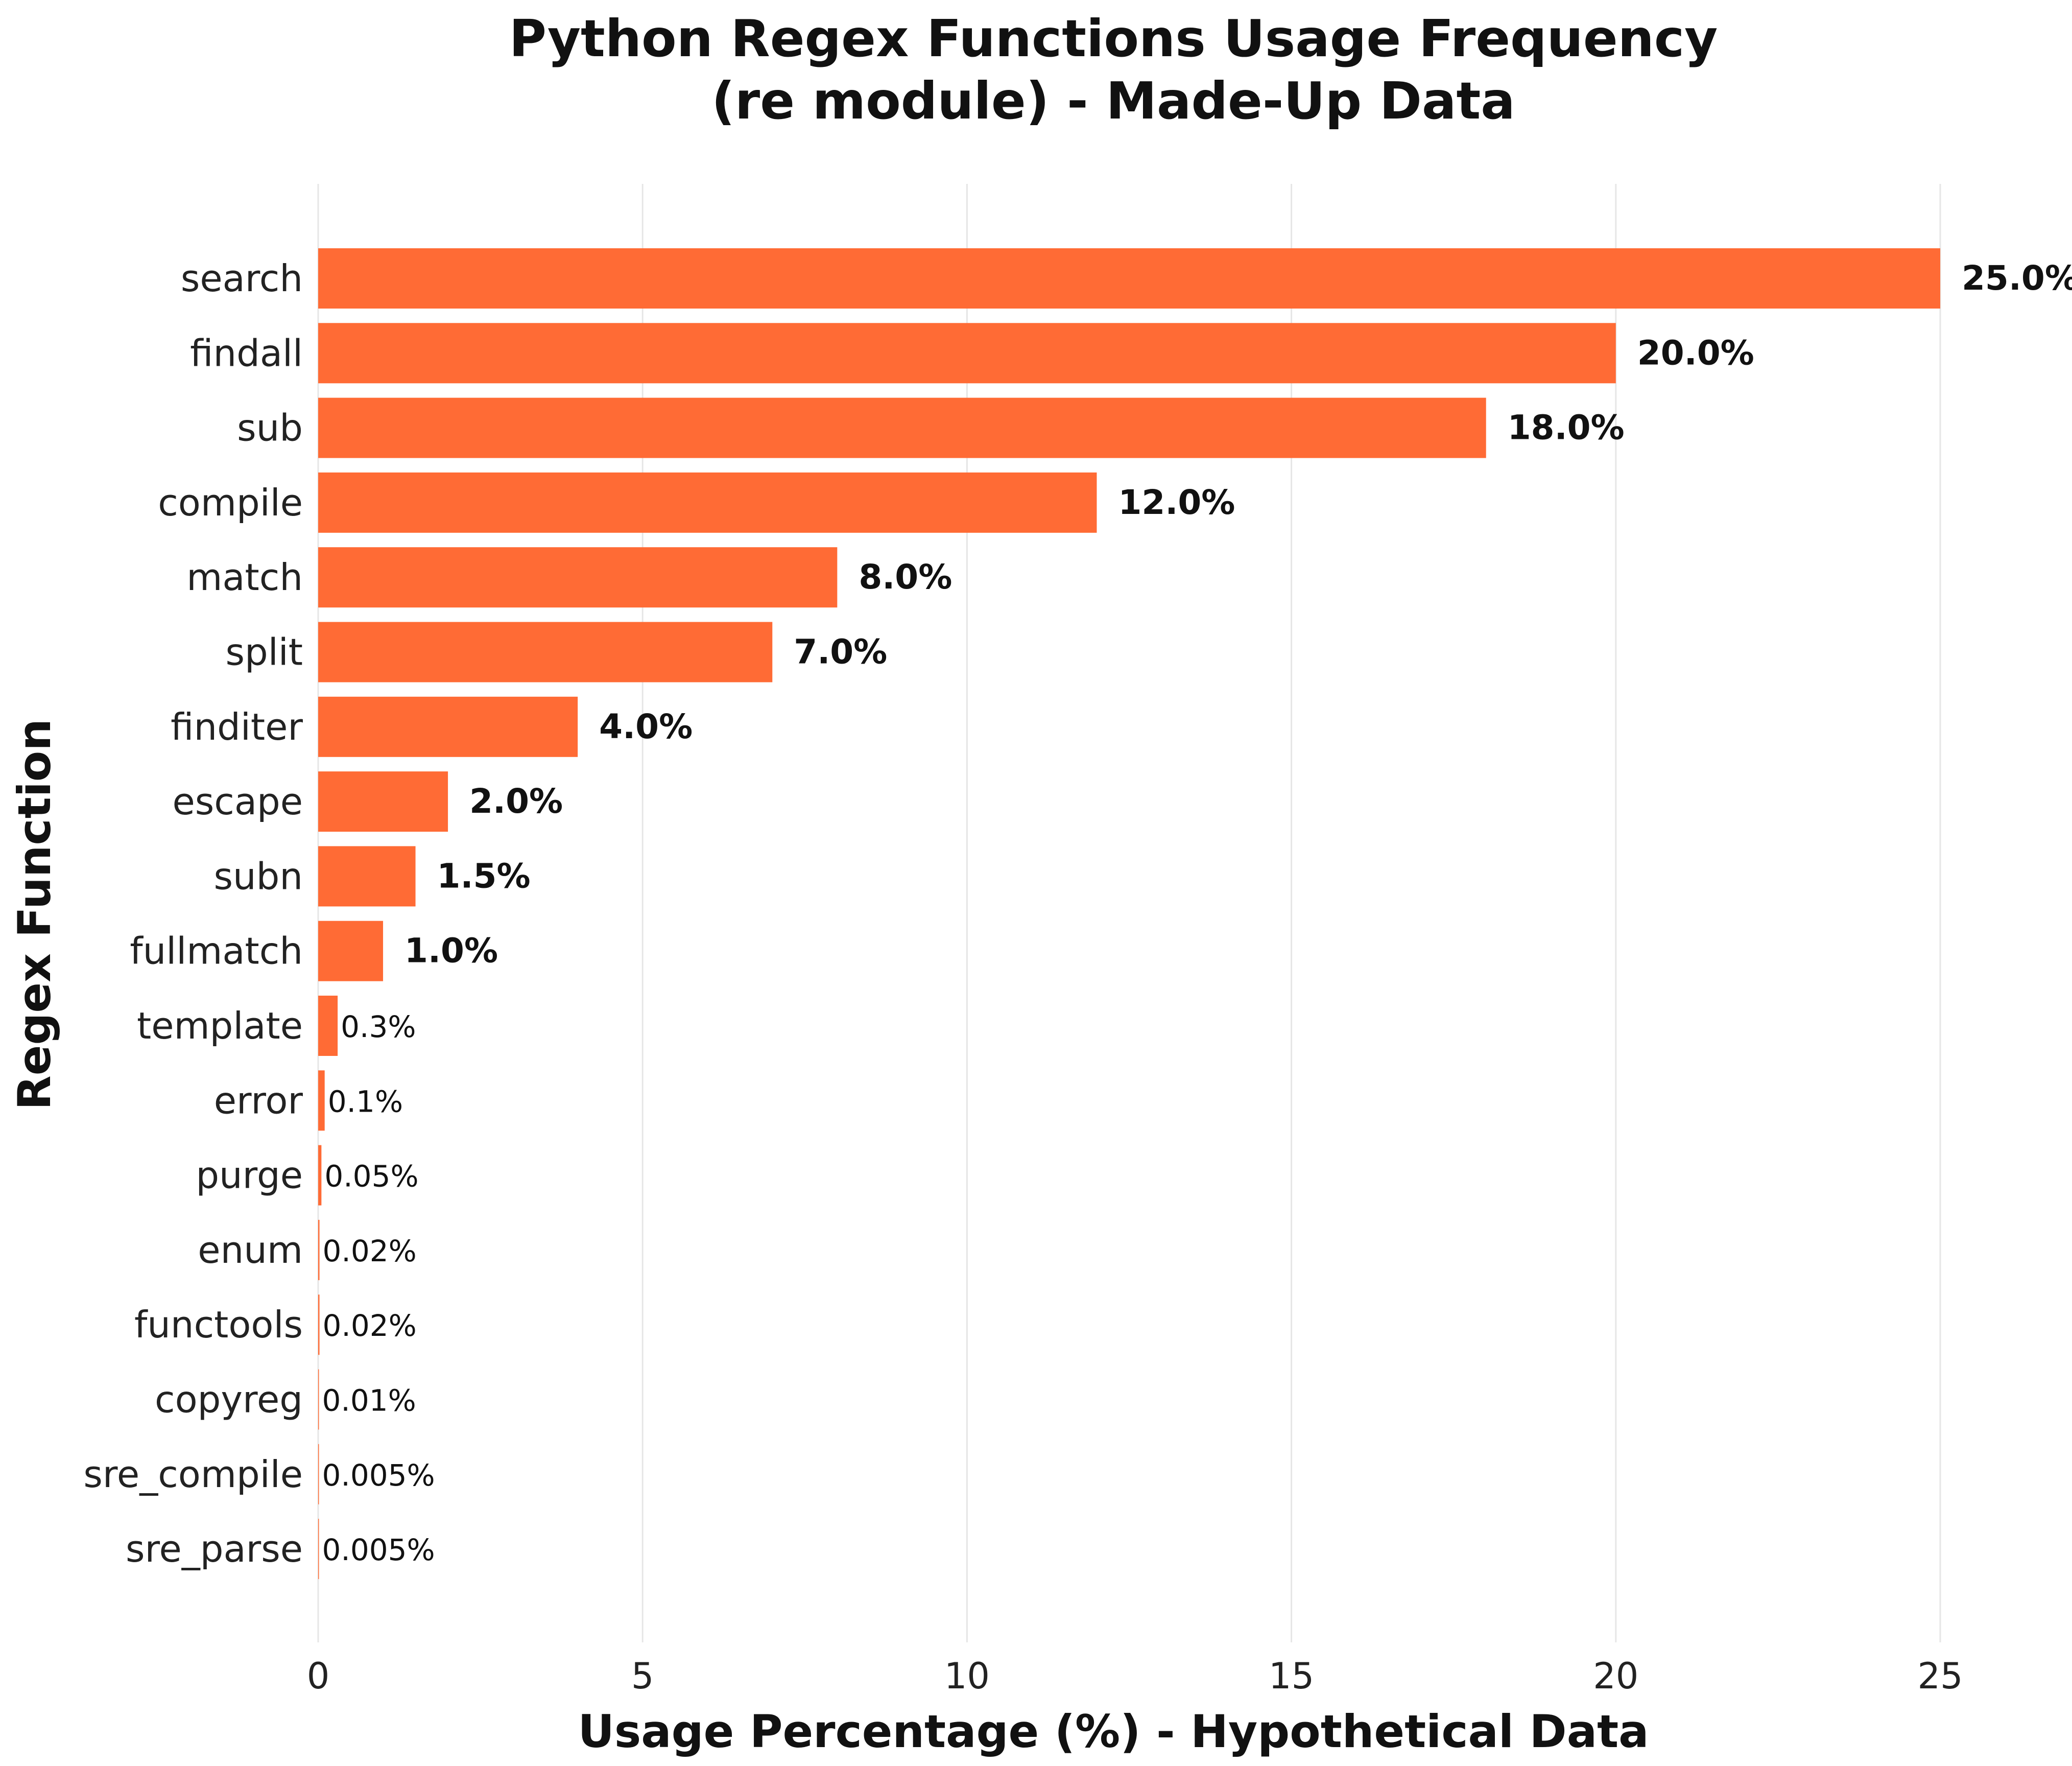 The width and height of the screenshot is (2072, 1766). I want to click on y-tick-label-subn: subn, so click(258, 877).